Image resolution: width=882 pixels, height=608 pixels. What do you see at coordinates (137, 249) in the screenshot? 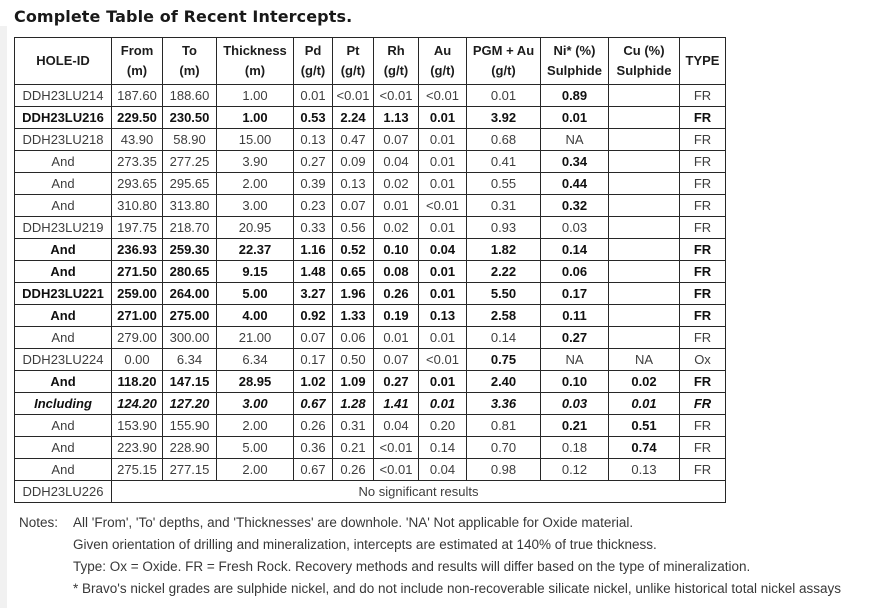
I see `table-cell: 236.93` at bounding box center [137, 249].